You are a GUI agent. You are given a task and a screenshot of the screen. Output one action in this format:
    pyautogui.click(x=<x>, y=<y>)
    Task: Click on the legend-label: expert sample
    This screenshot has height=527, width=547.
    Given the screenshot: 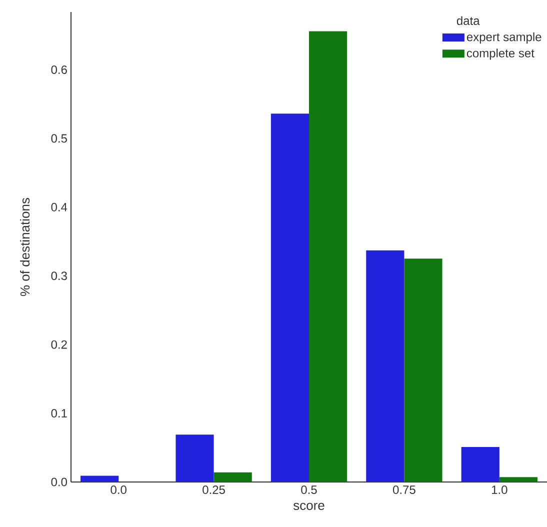 What is the action you would take?
    pyautogui.click(x=504, y=38)
    